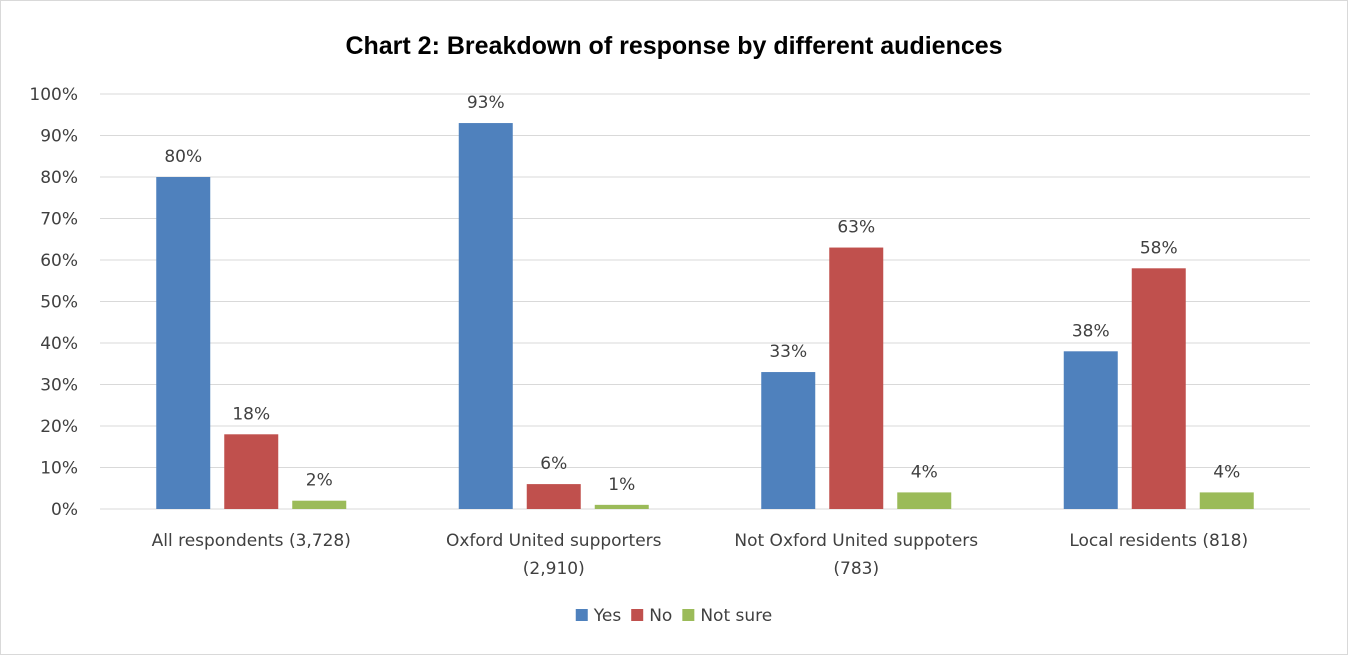 This screenshot has height=655, width=1348. What do you see at coordinates (59, 303) in the screenshot?
I see `y-tick-label: 50%` at bounding box center [59, 303].